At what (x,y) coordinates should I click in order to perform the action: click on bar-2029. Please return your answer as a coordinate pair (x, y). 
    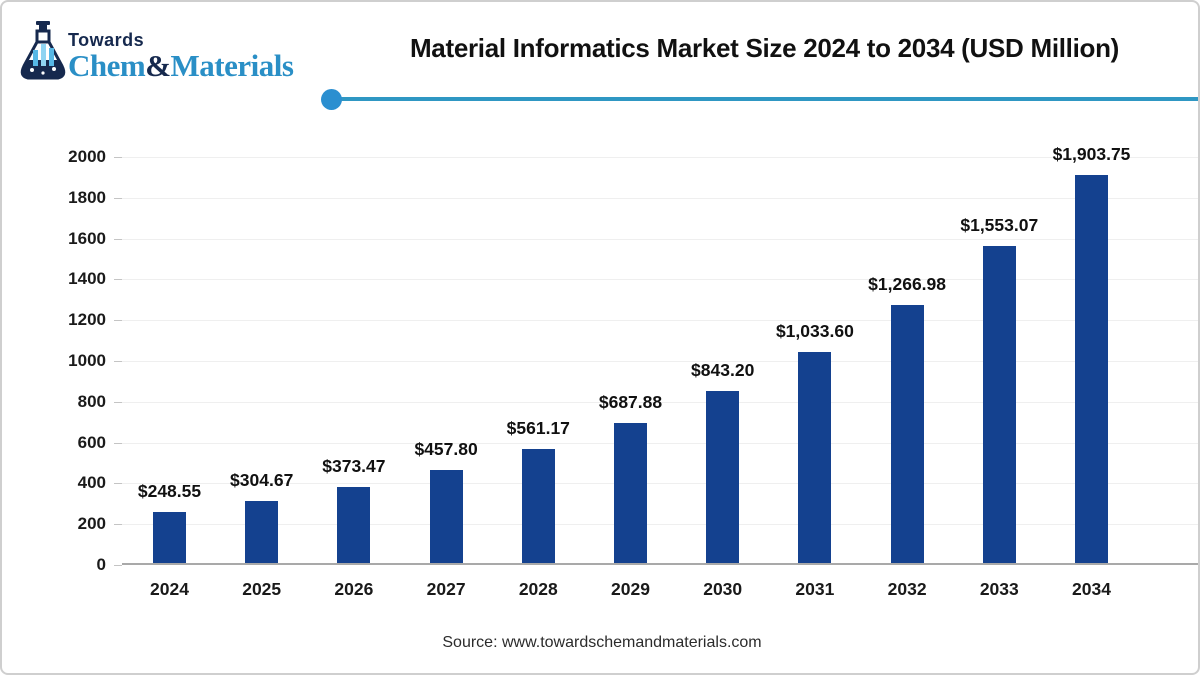
    Looking at the image, I should click on (630, 492).